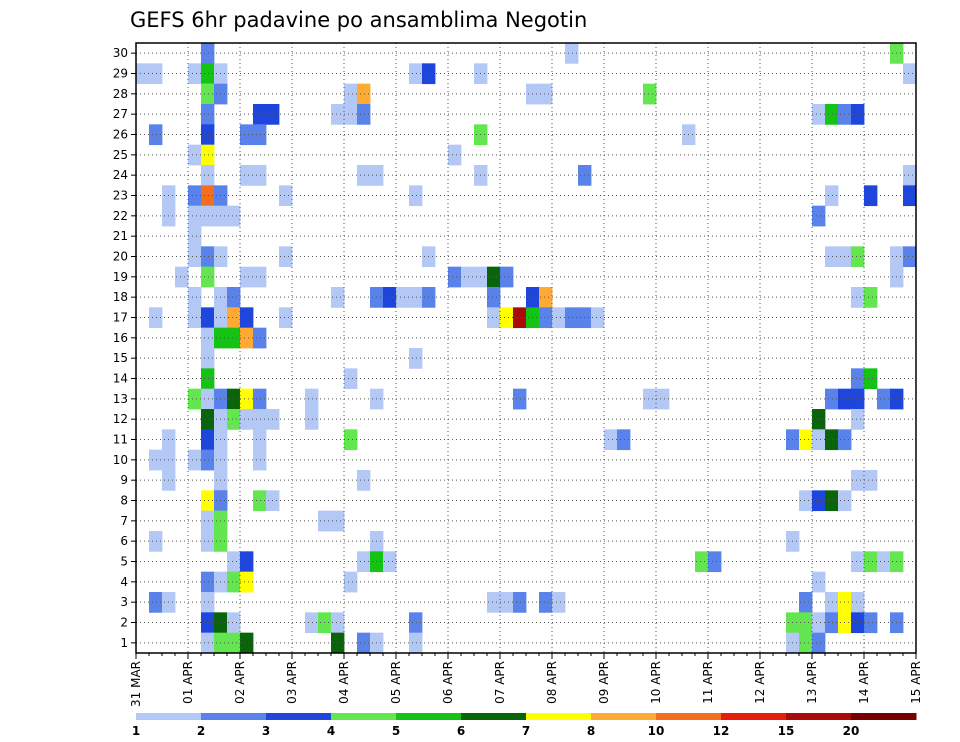 This screenshot has width=960, height=742. What do you see at coordinates (331, 731) in the screenshot?
I see `colorbar-label: 4` at bounding box center [331, 731].